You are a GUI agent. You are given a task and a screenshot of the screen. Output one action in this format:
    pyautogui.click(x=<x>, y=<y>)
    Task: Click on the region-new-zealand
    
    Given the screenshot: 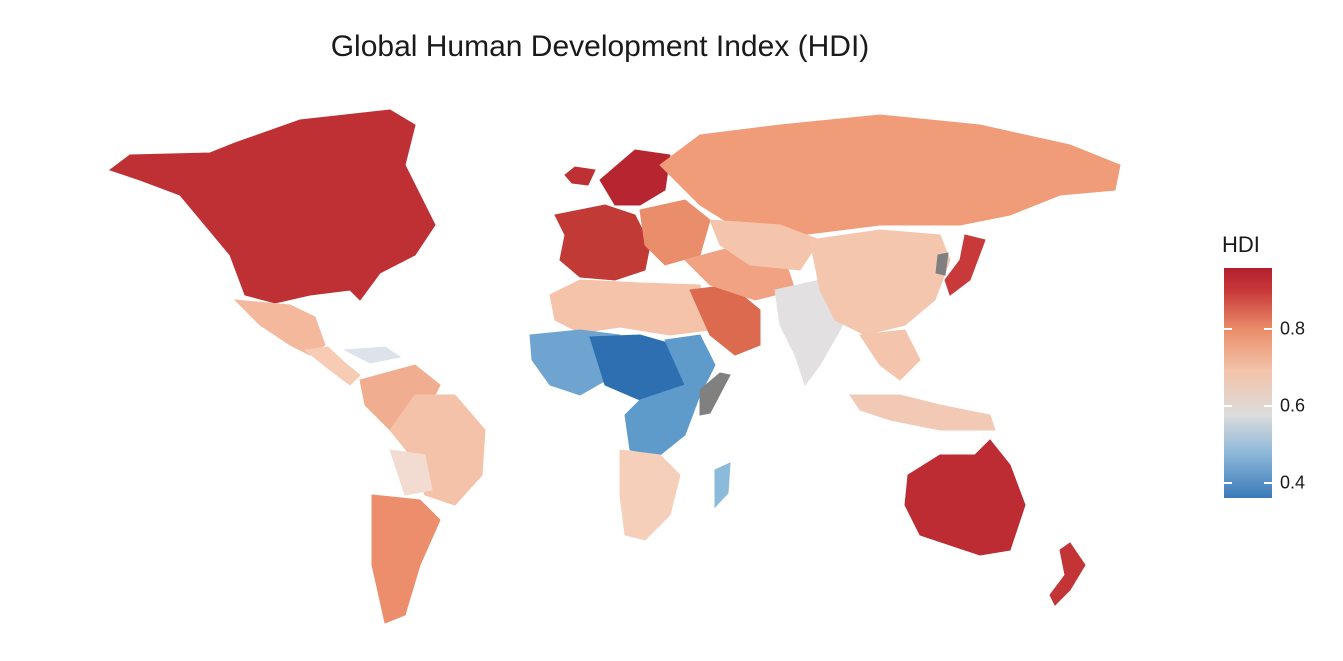 What is the action you would take?
    pyautogui.click(x=1067, y=574)
    